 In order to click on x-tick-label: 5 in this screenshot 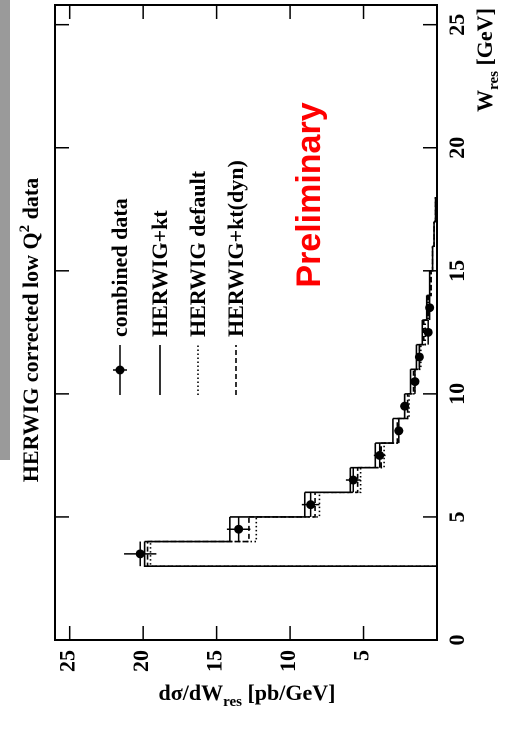, I will do `click(456, 516)`.